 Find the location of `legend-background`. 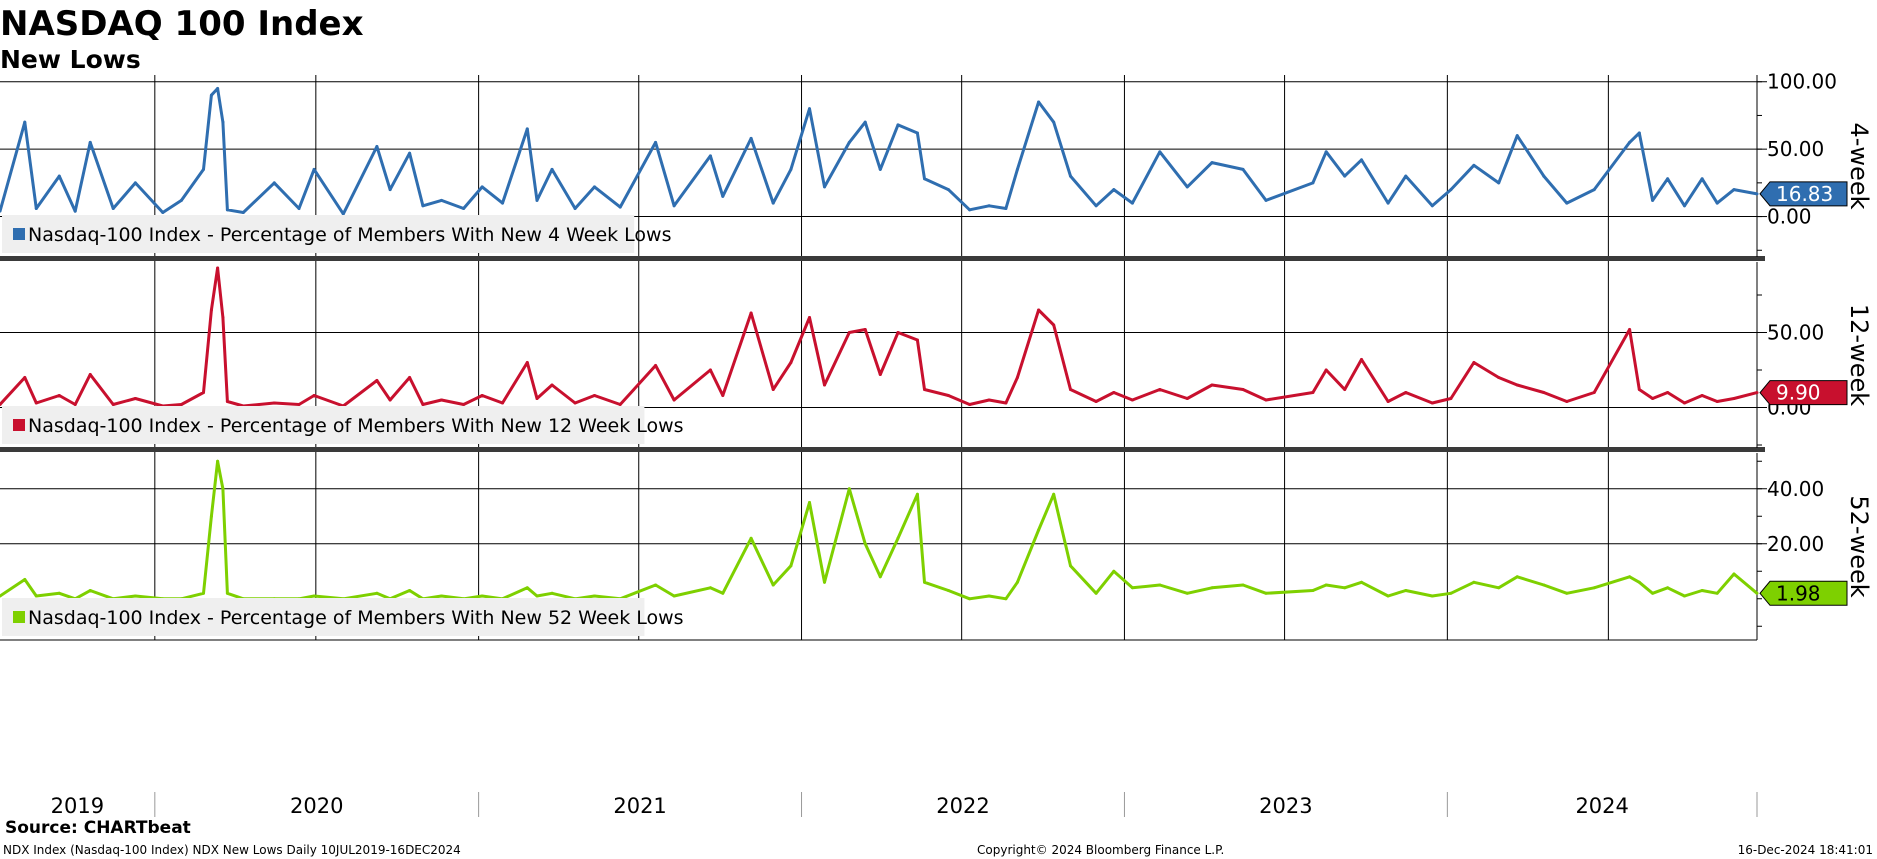

legend-background is located at coordinates (323, 425).